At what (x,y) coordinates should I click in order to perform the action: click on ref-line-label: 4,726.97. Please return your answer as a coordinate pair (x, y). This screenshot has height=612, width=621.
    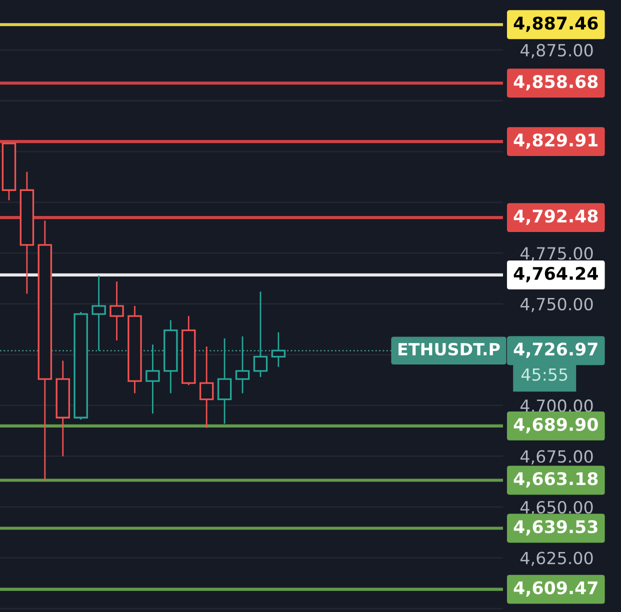
    Looking at the image, I should click on (556, 350).